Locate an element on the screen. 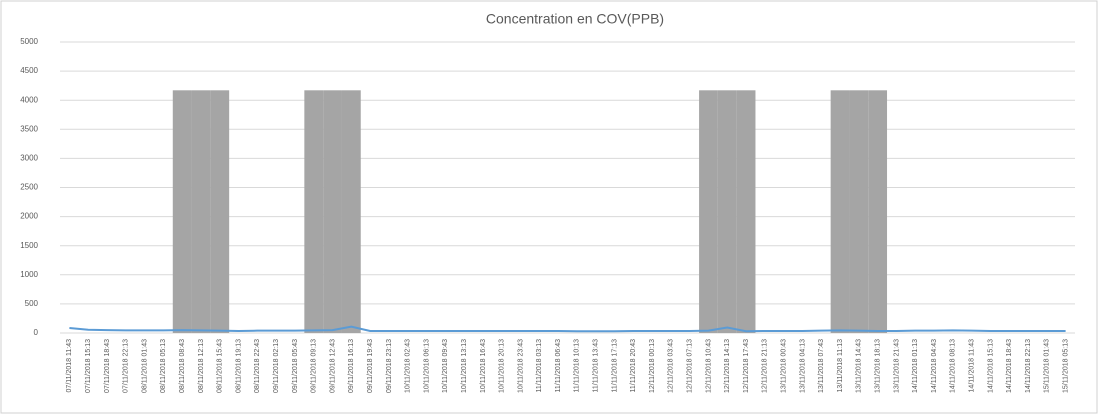 The width and height of the screenshot is (1110, 416). y-tick-label: 5000 is located at coordinates (29, 41).